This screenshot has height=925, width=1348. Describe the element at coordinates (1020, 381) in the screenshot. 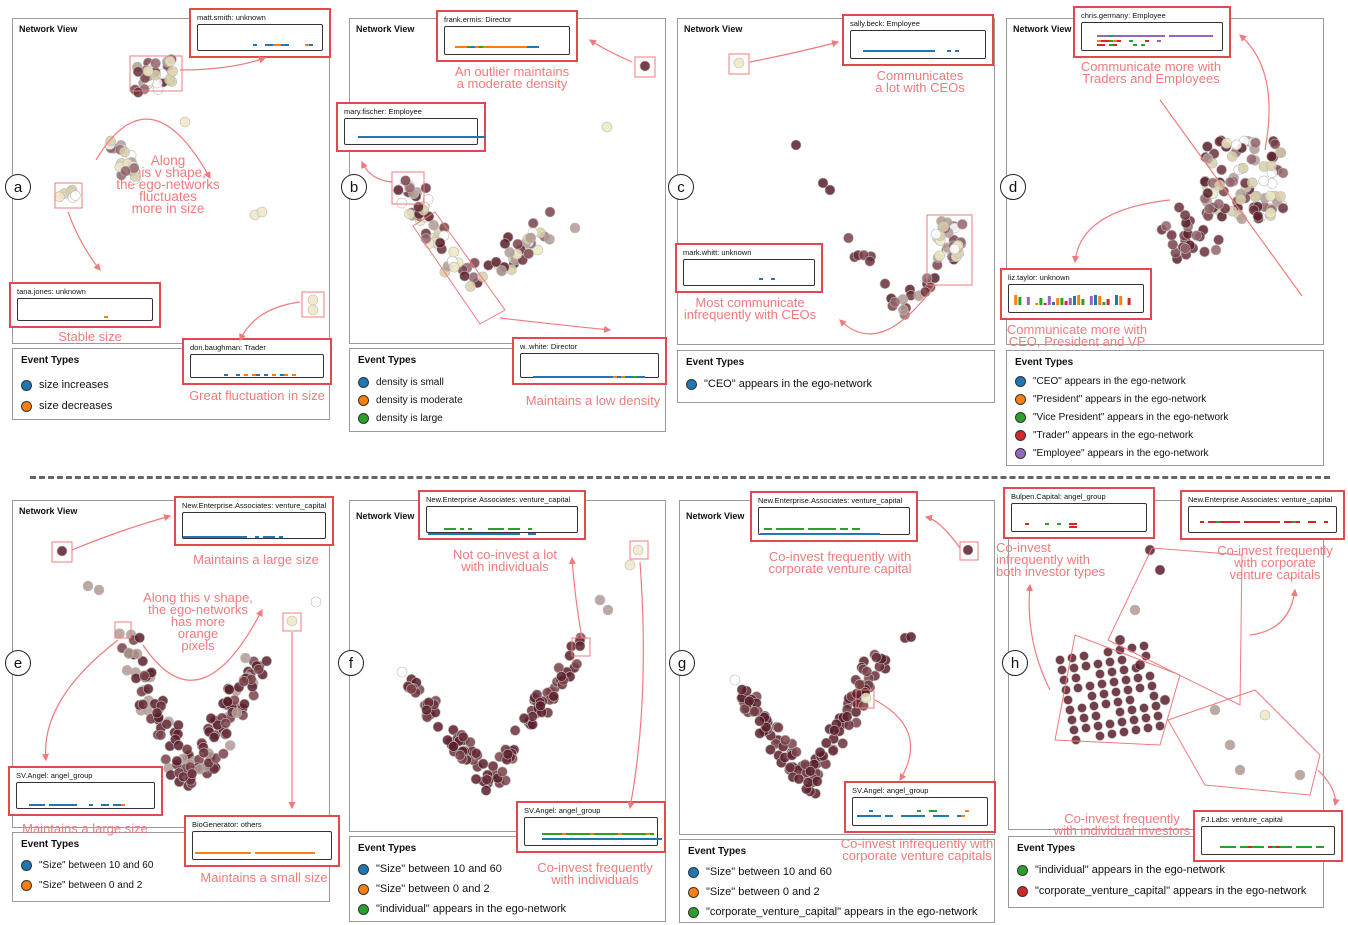

I see `blue-dot-icon` at that location.